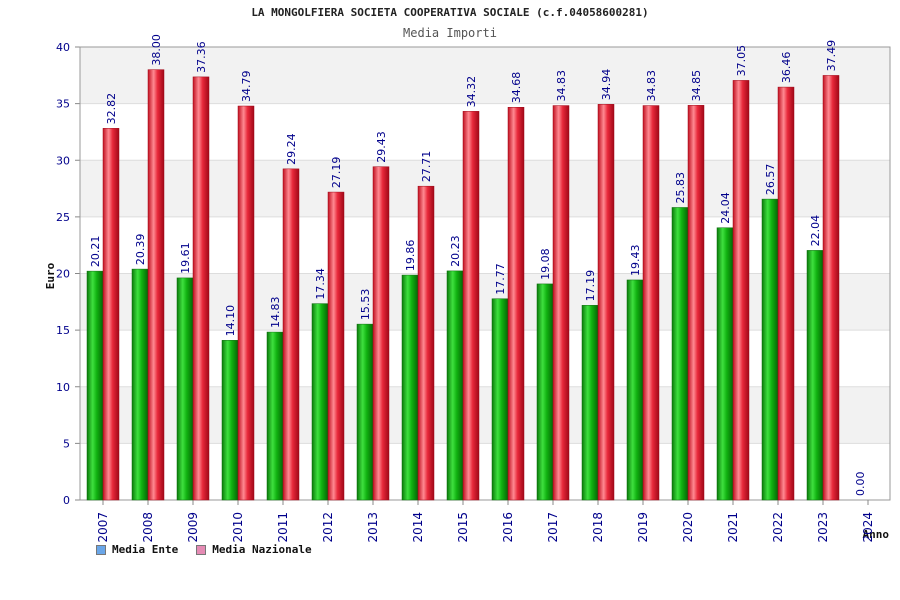  What do you see at coordinates (831, 56) in the screenshot?
I see `data-label-nazionale: 37.49` at bounding box center [831, 56].